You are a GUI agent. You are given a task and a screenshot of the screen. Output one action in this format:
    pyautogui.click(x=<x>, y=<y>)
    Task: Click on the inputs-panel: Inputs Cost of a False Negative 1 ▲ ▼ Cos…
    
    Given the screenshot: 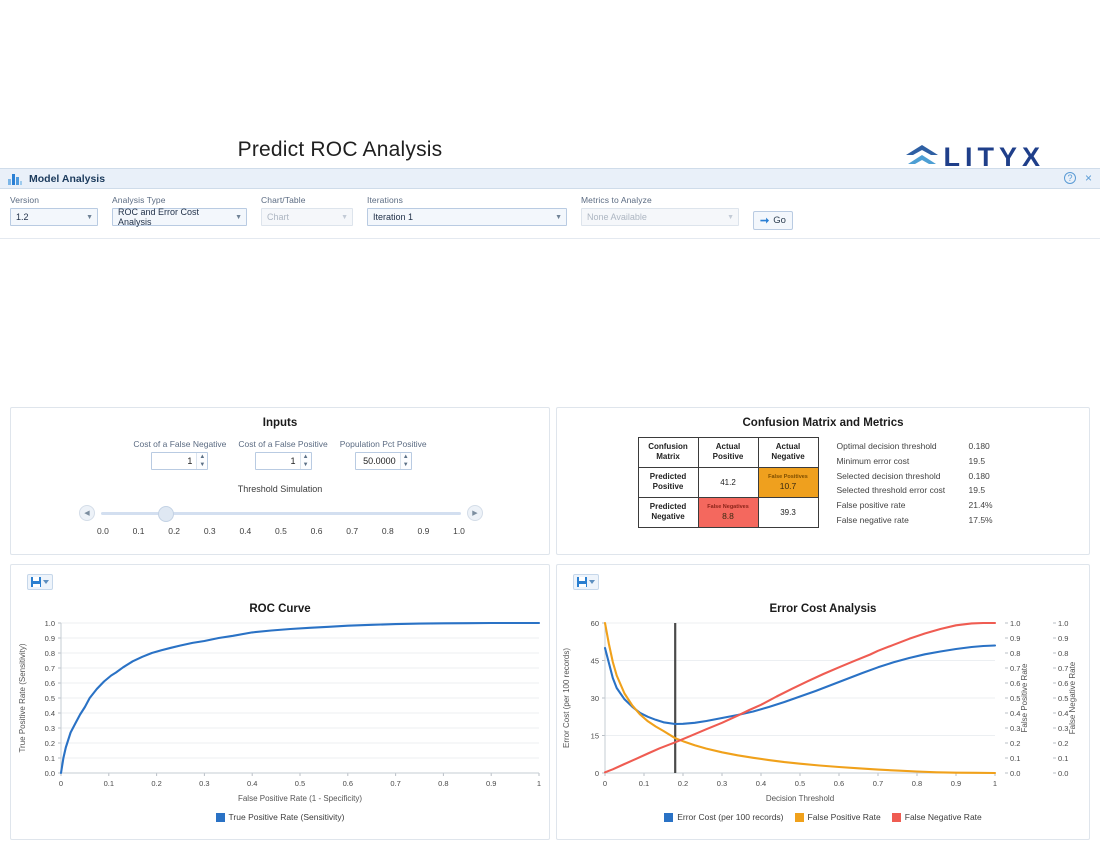 What is the action you would take?
    pyautogui.click(x=280, y=481)
    